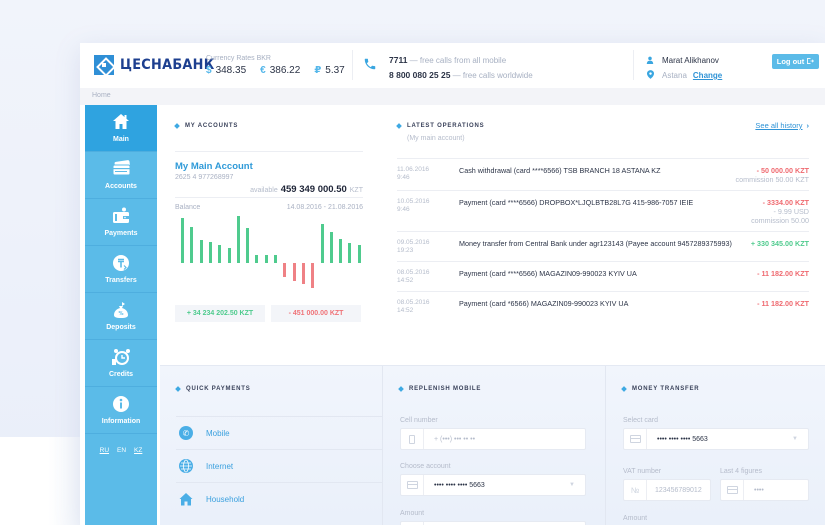 This screenshot has height=525, width=825. I want to click on see-all-history-link: See all history ›, so click(782, 125).